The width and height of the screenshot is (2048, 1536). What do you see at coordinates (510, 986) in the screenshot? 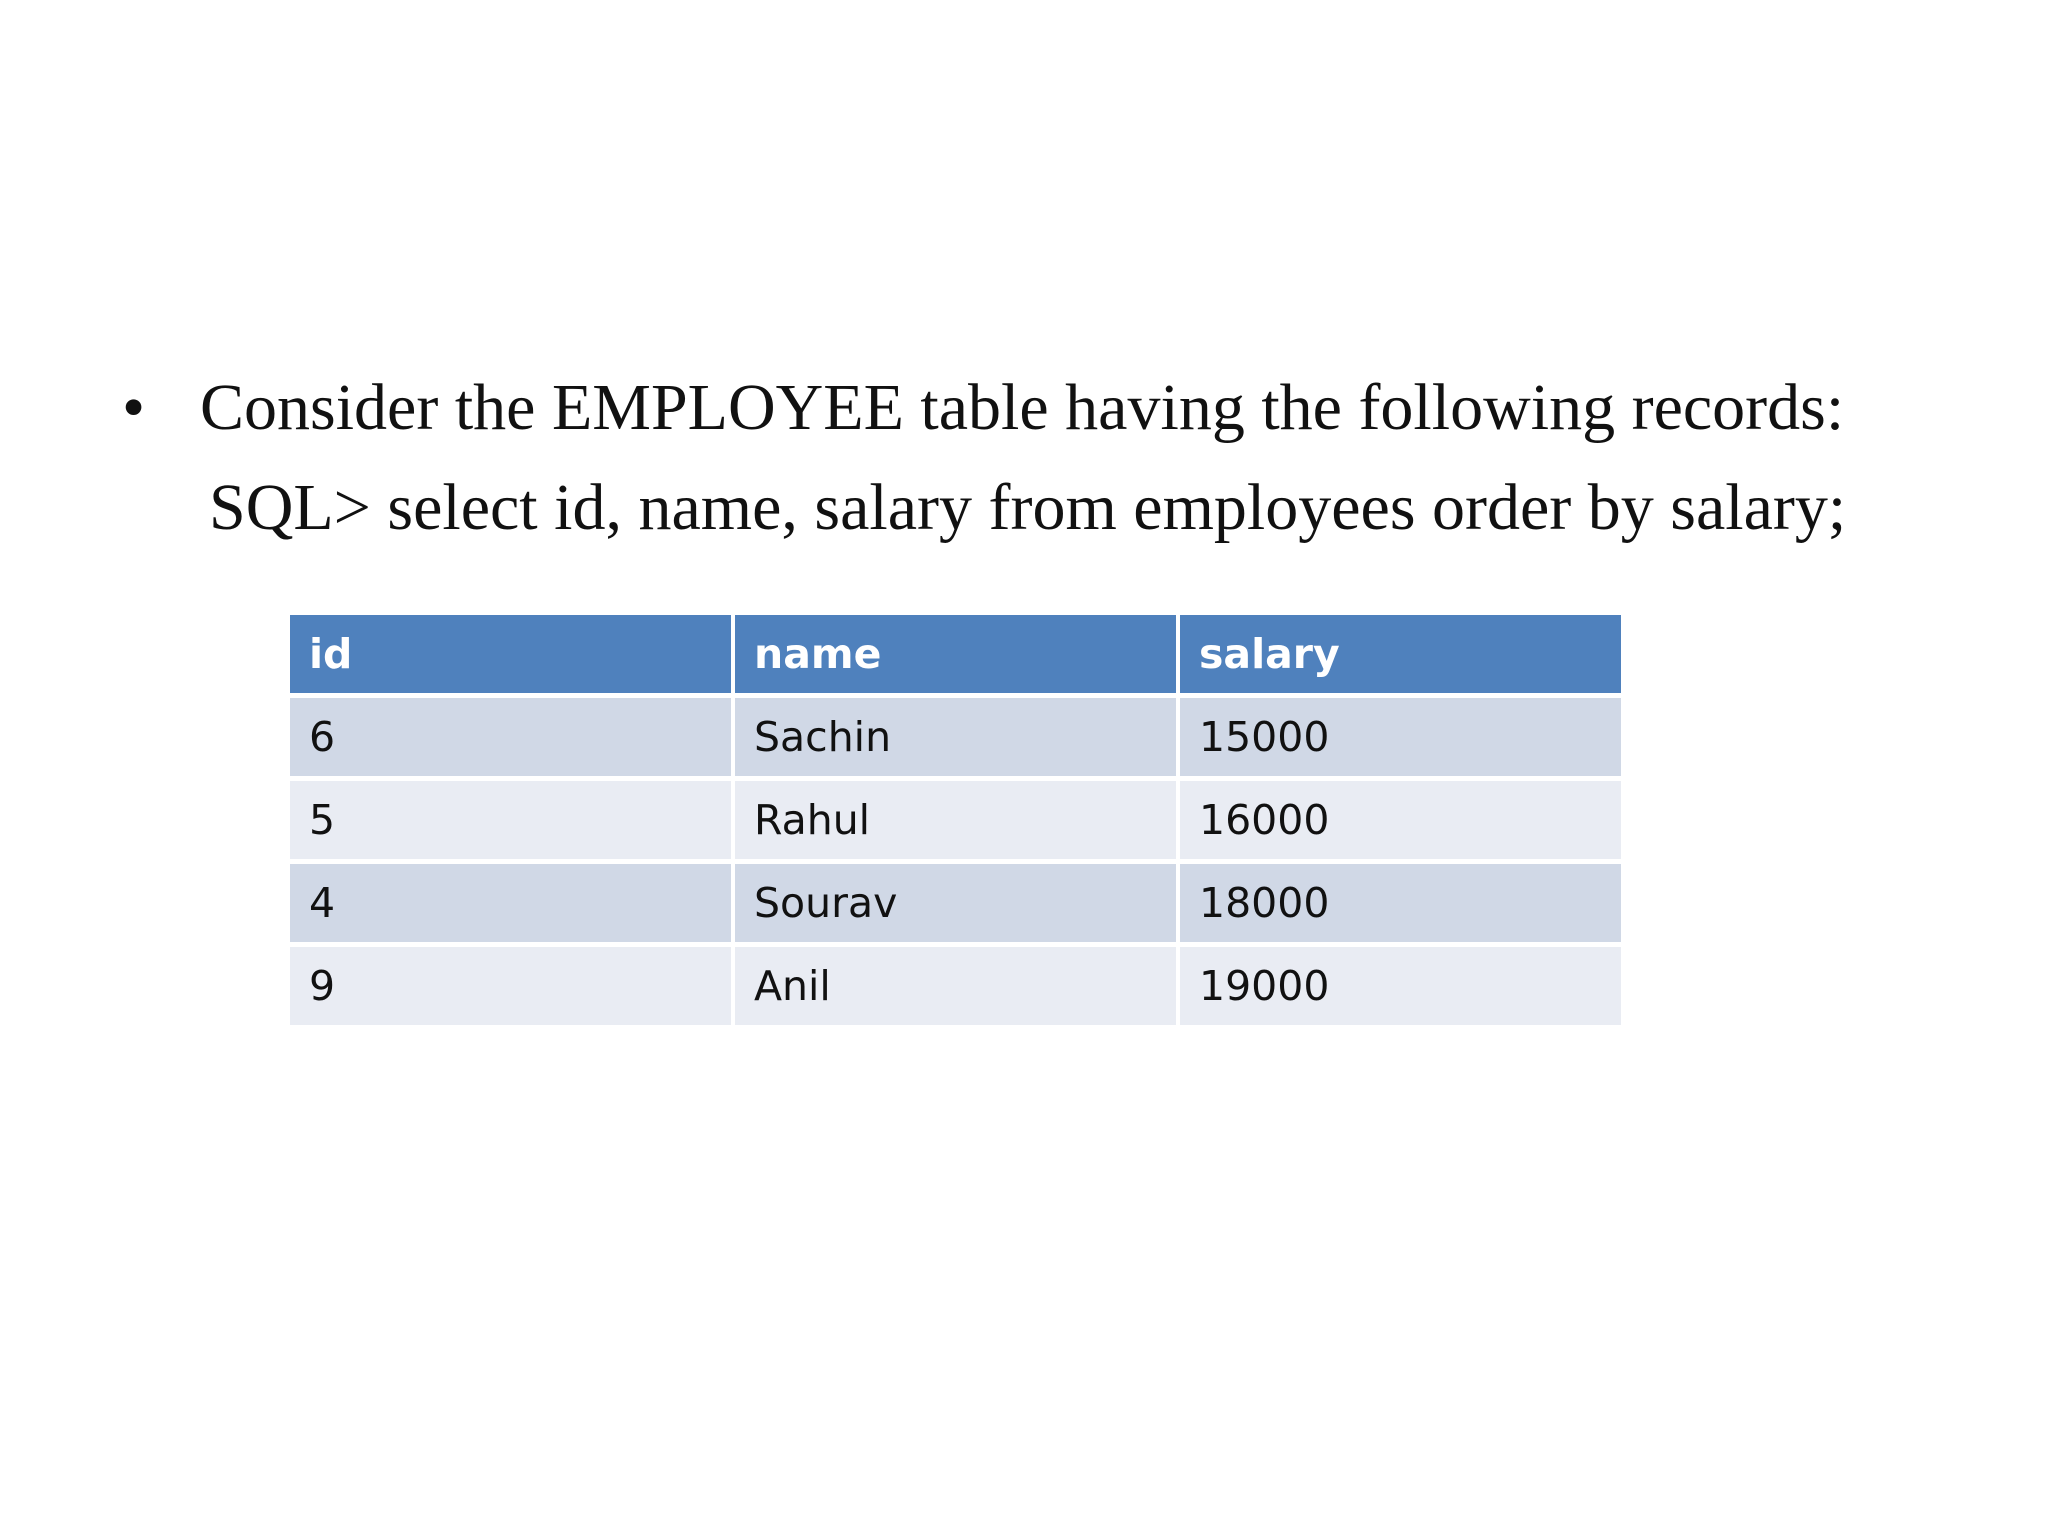
I see `cell-id: 9` at bounding box center [510, 986].